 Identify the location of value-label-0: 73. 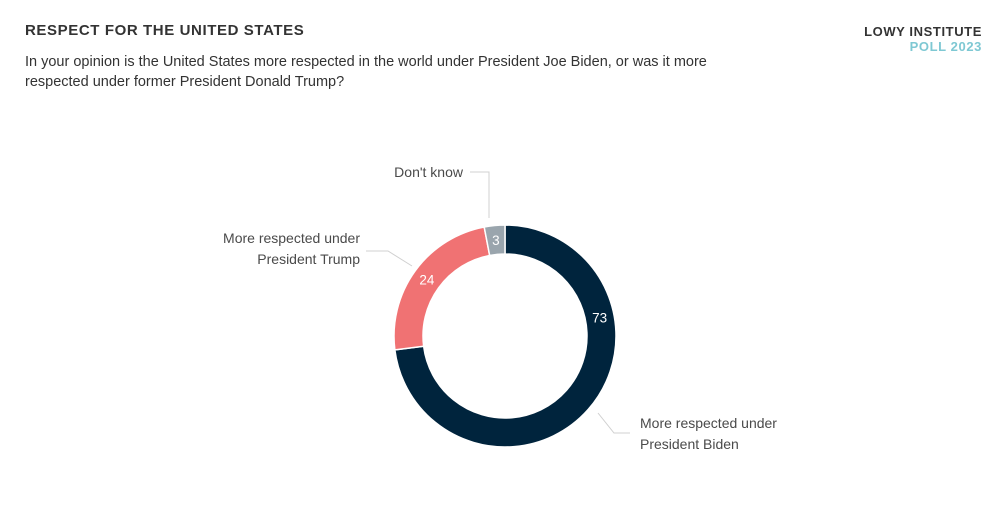
(599, 317).